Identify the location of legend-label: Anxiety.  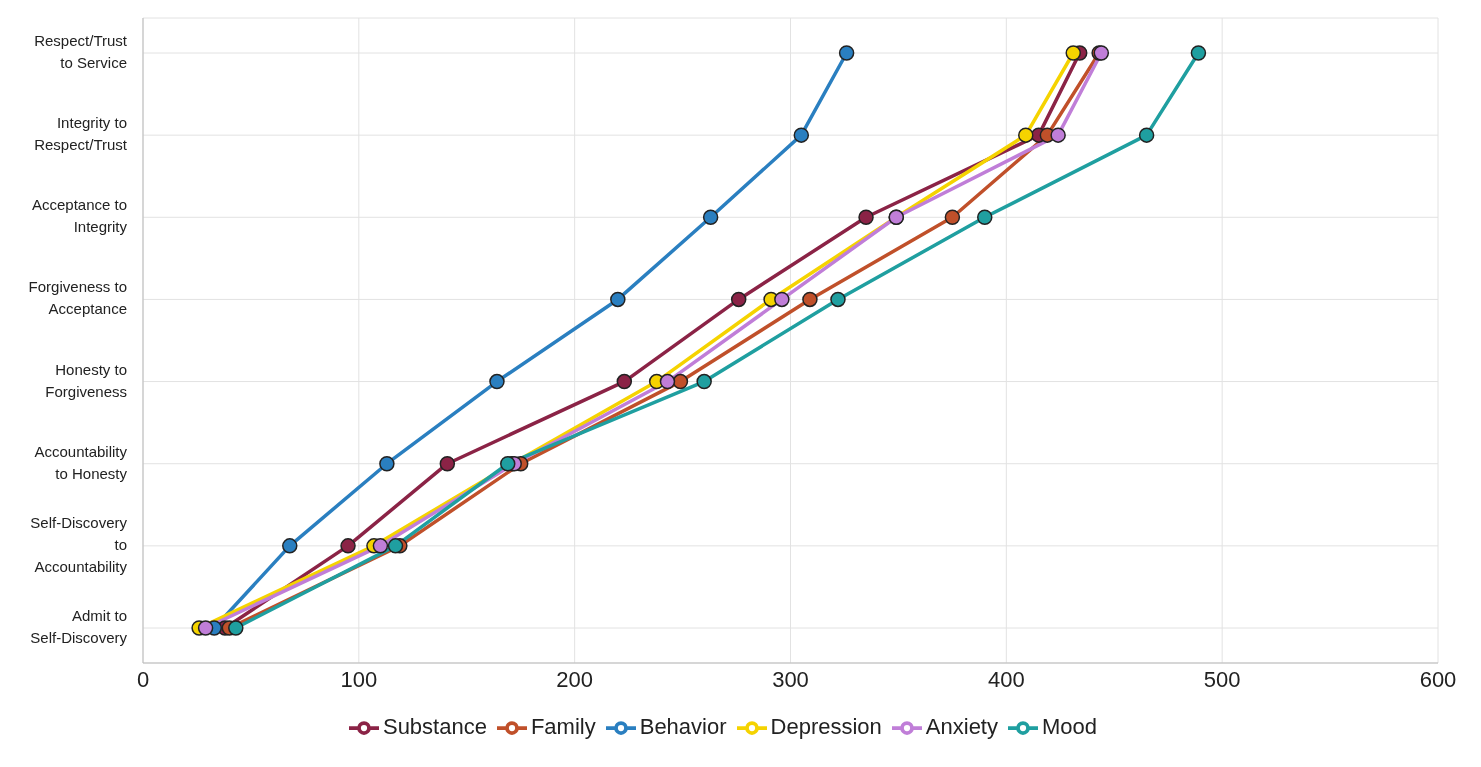
(961, 726).